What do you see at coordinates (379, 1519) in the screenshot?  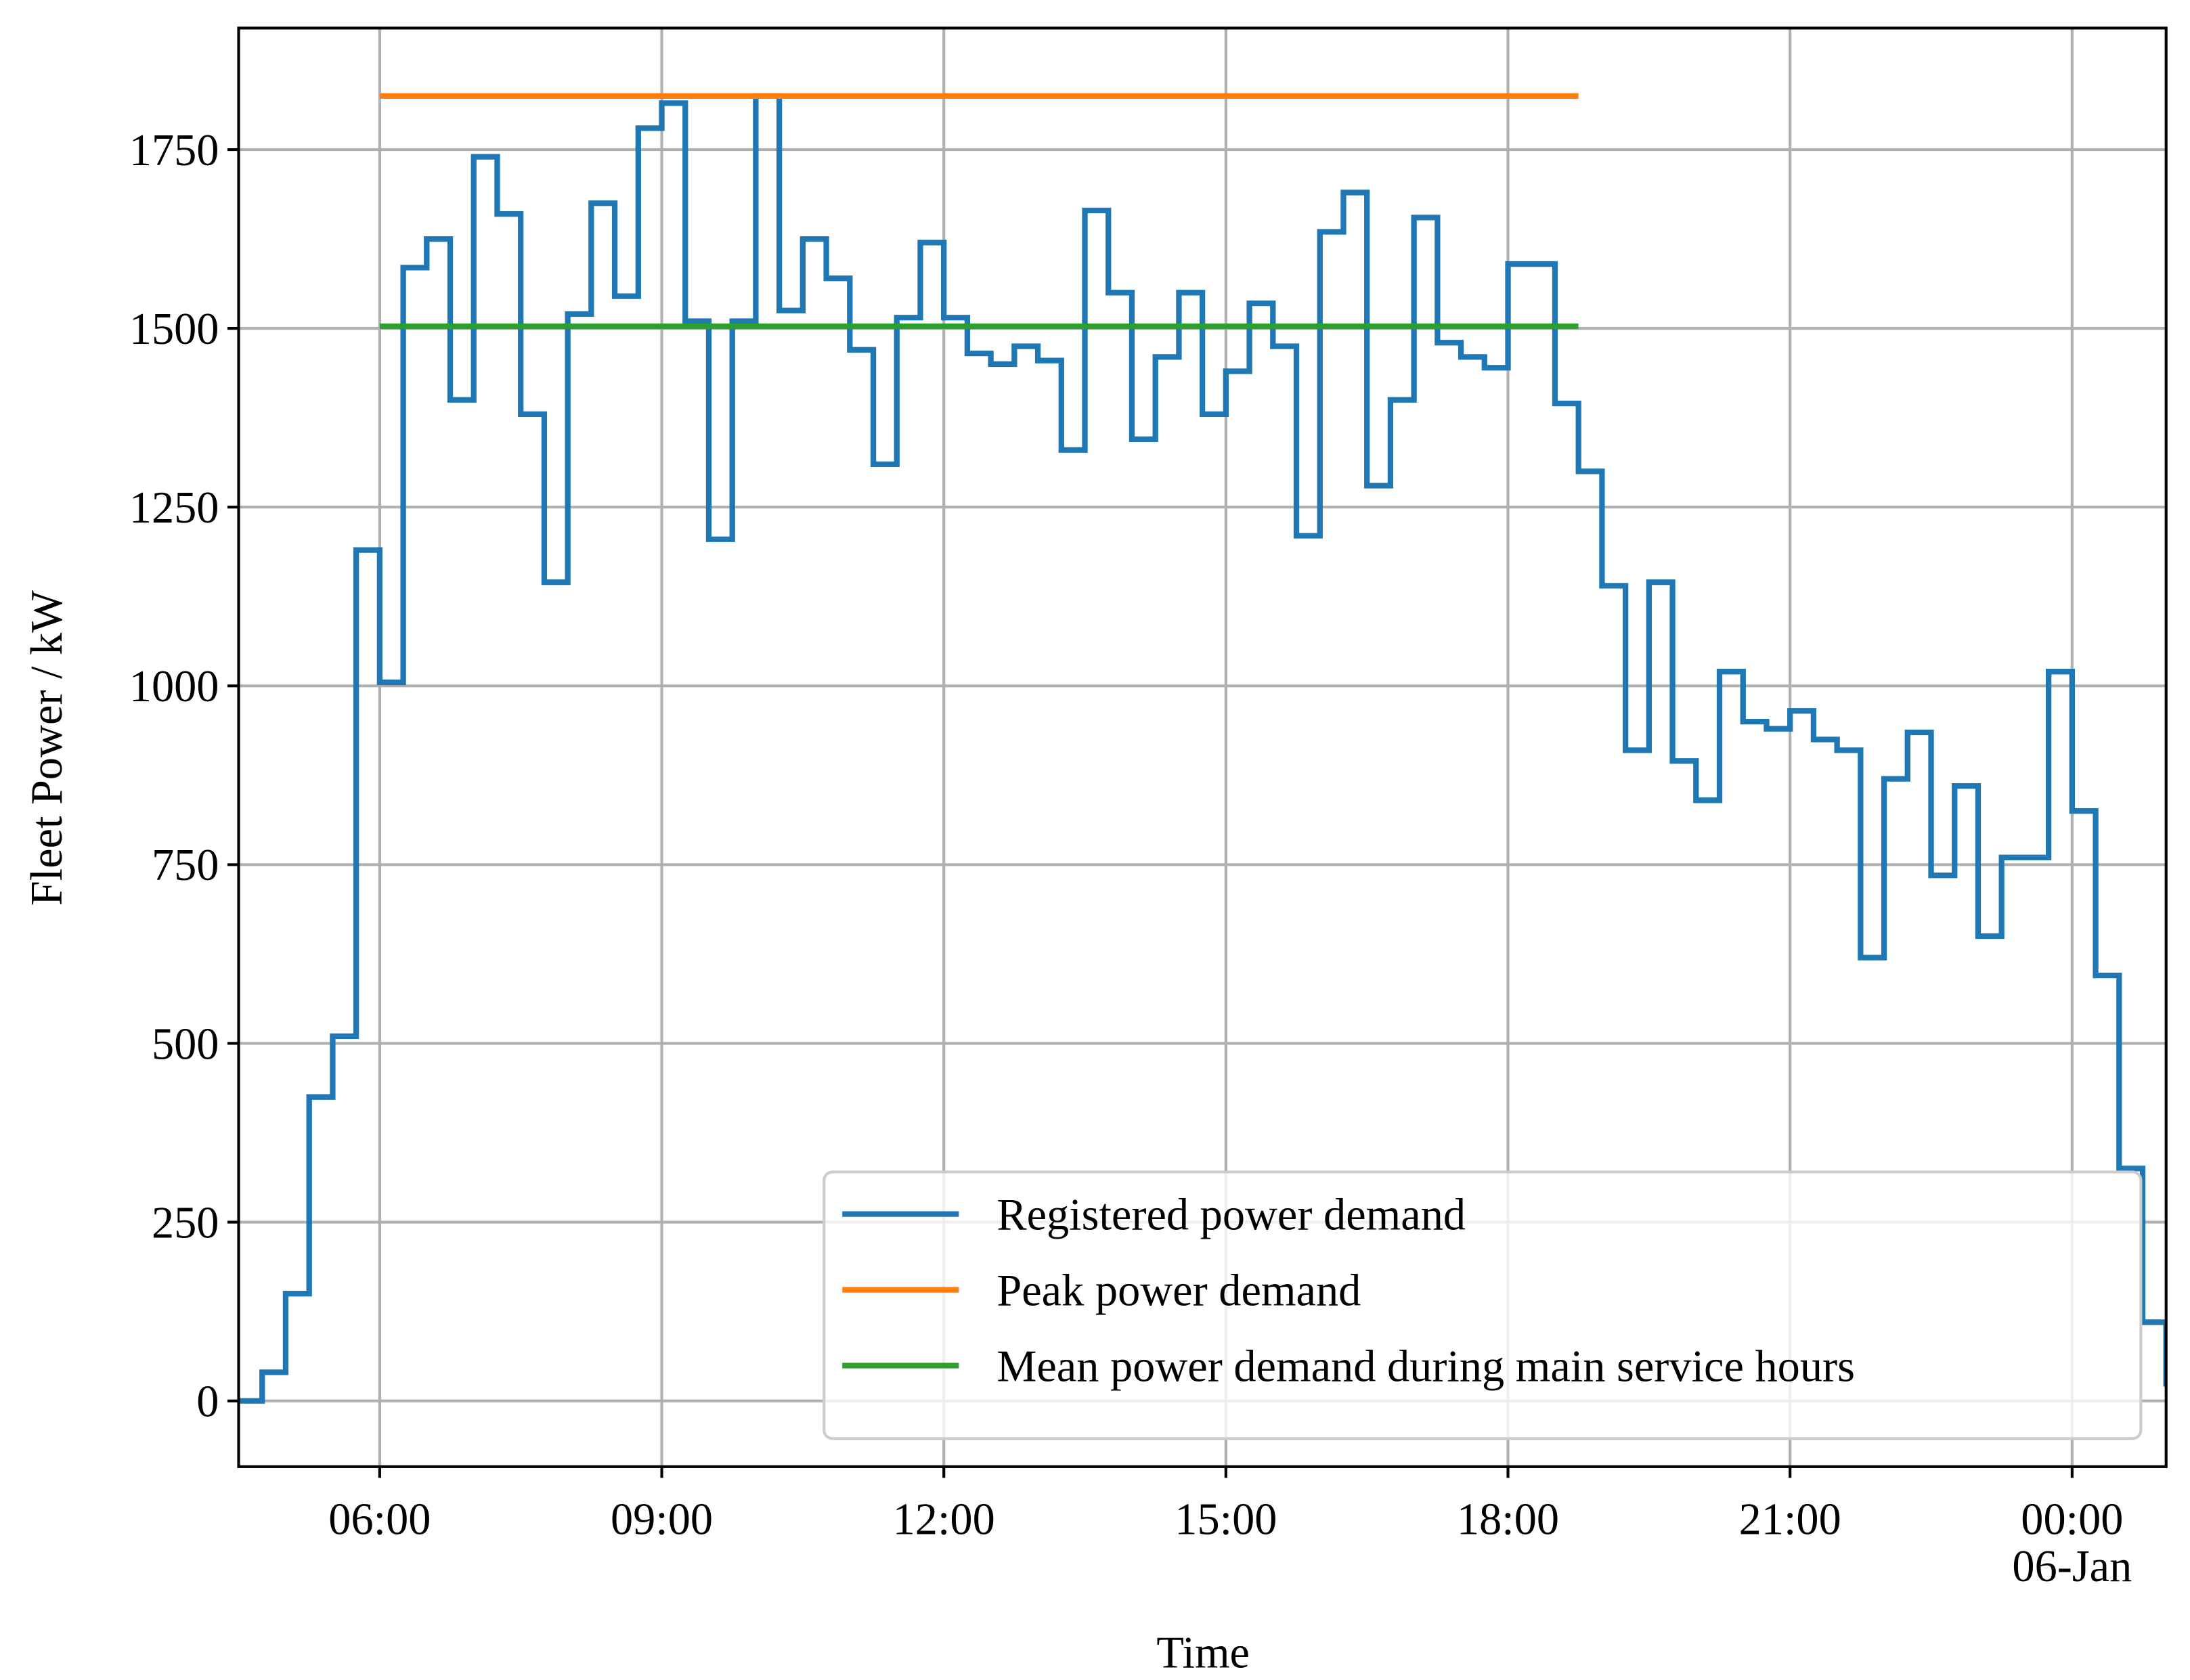 I see `x-tick-label: 06:00` at bounding box center [379, 1519].